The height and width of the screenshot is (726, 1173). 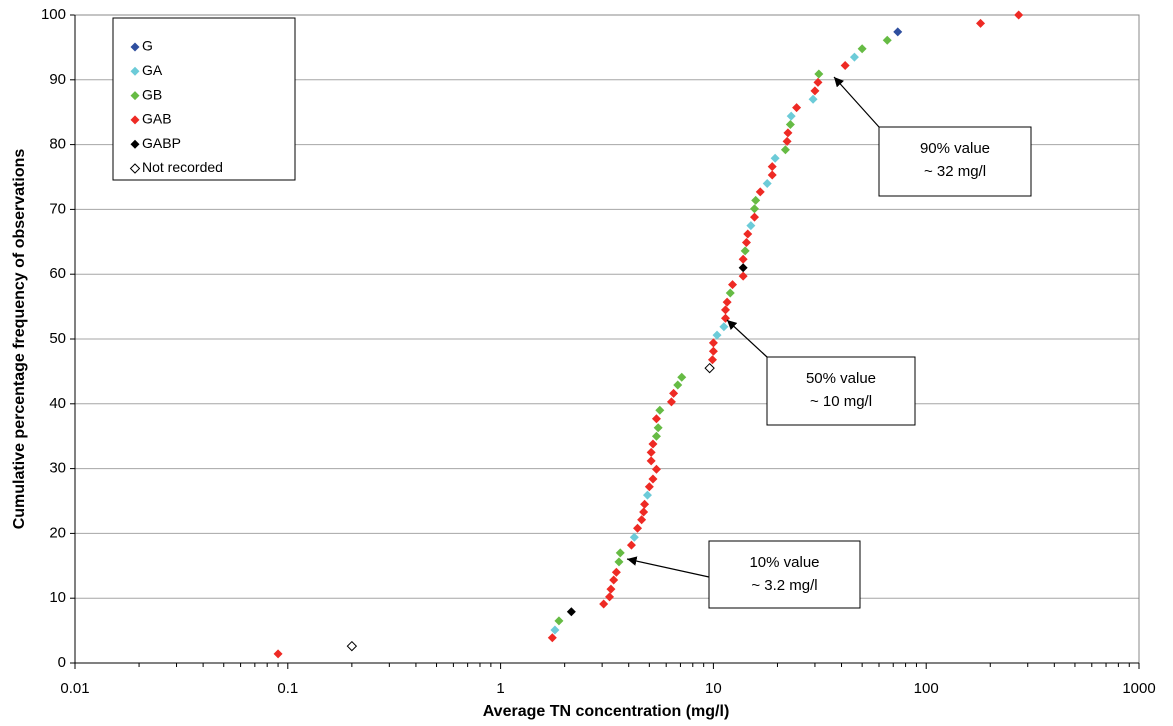 I want to click on annotation-text: ~ 32 mg/l, so click(x=955, y=171).